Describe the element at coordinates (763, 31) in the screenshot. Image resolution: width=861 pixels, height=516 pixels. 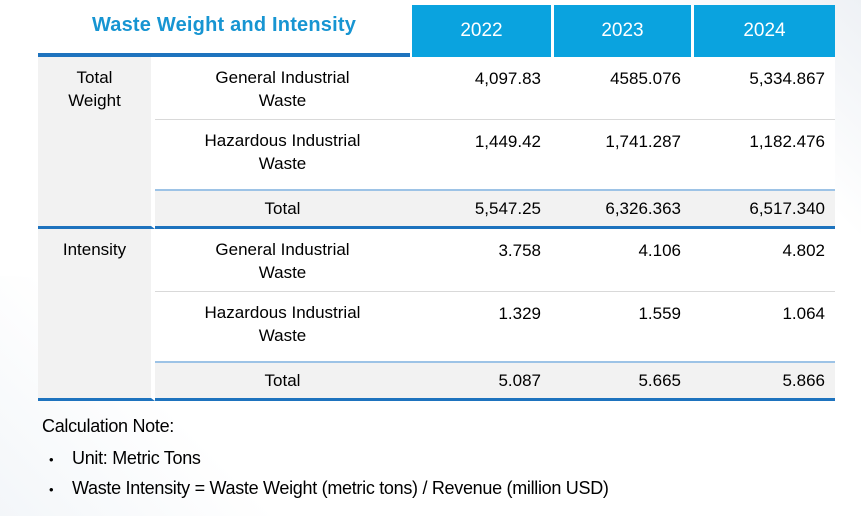
I see `year-header-2024: 2024` at that location.